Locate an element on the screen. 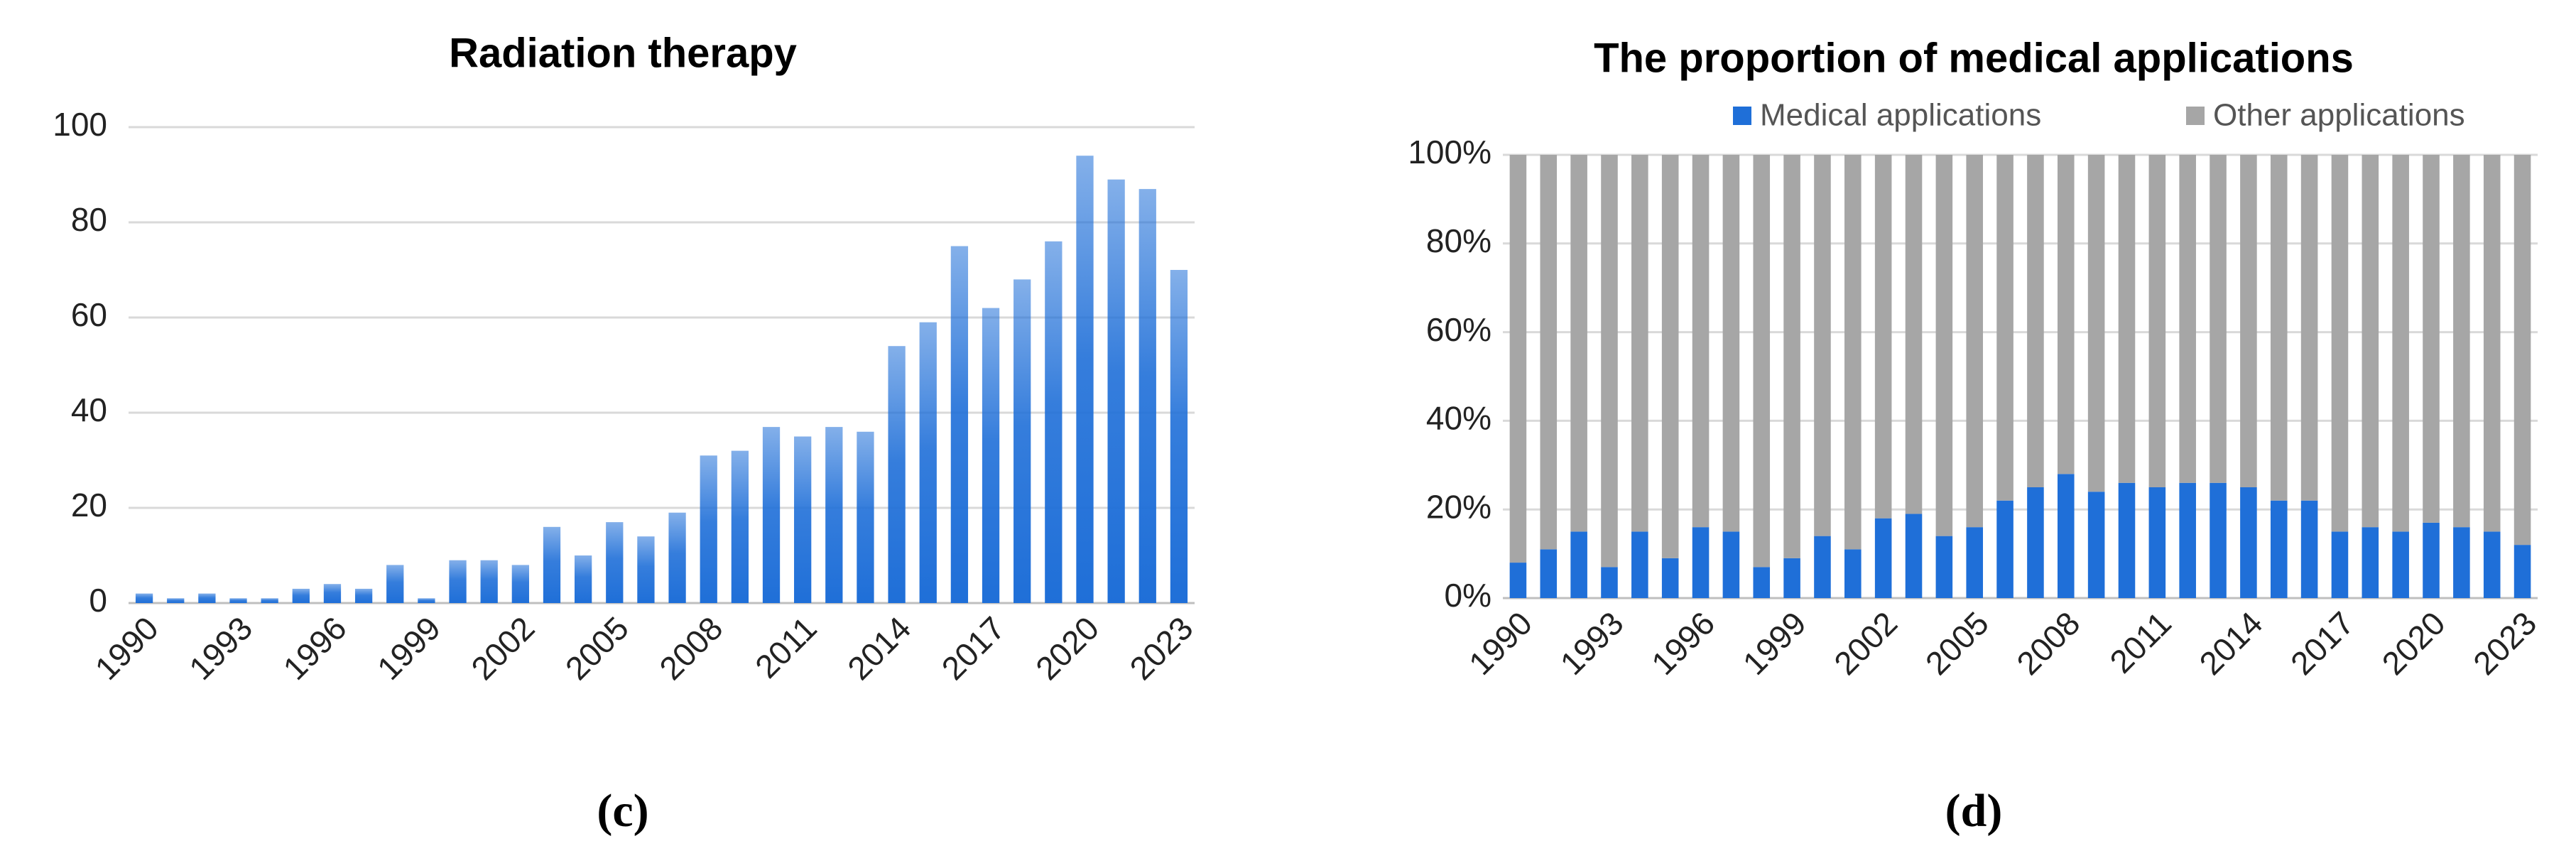 The width and height of the screenshot is (2576, 868). y-tick-label: 60% is located at coordinates (1458, 329).